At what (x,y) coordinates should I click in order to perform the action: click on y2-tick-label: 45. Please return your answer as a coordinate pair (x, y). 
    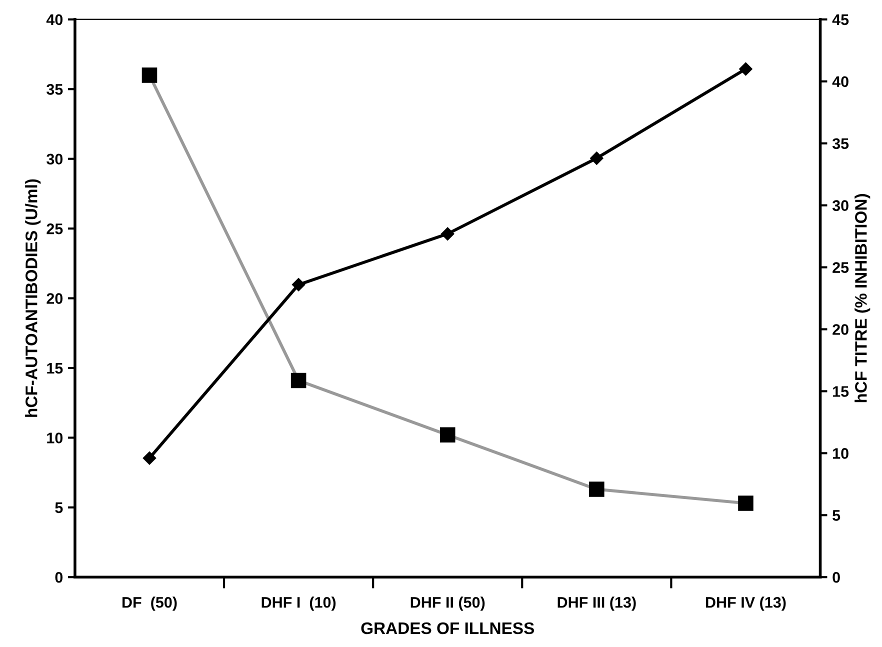
    Looking at the image, I should click on (840, 20).